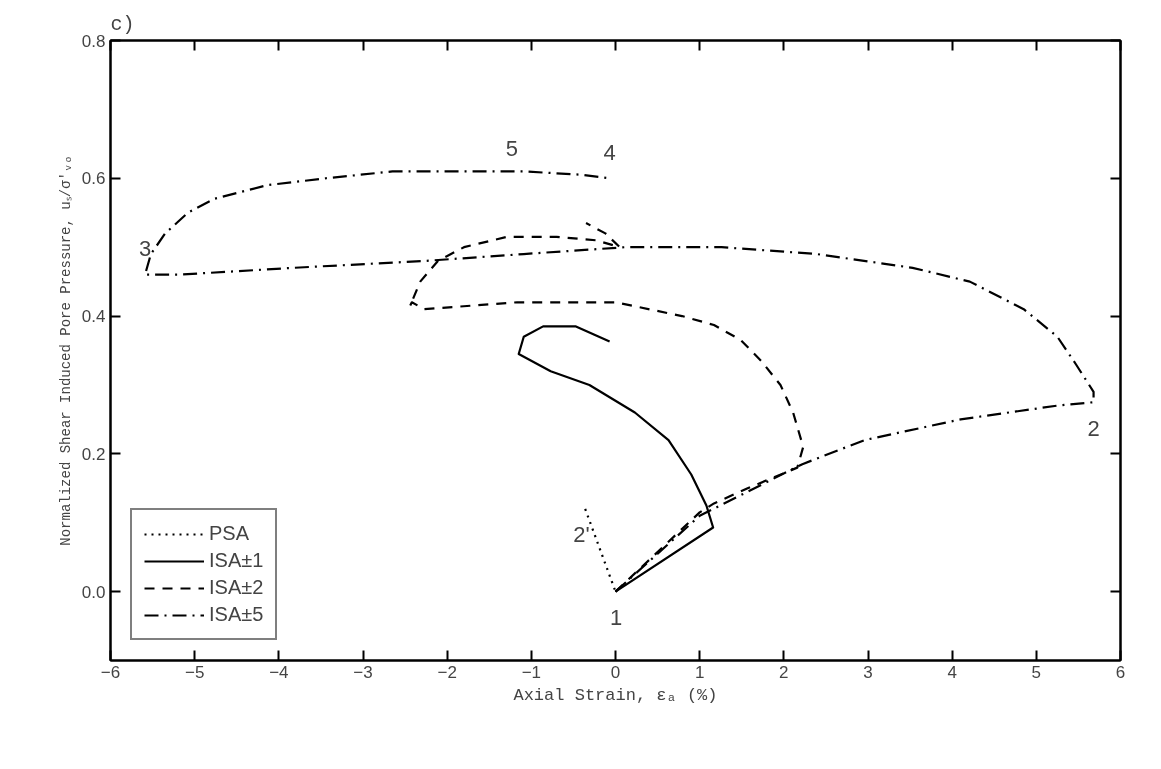 Image resolution: width=1161 pixels, height=769 pixels. I want to click on x-tick-label: −5, so click(194, 672).